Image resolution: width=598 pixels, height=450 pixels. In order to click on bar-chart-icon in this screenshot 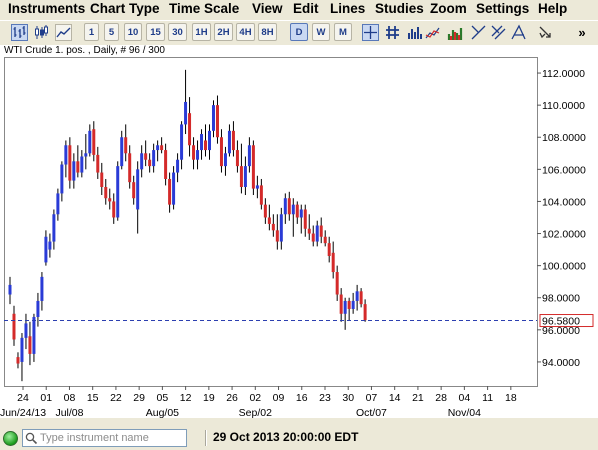, I will do `click(19, 32)`.